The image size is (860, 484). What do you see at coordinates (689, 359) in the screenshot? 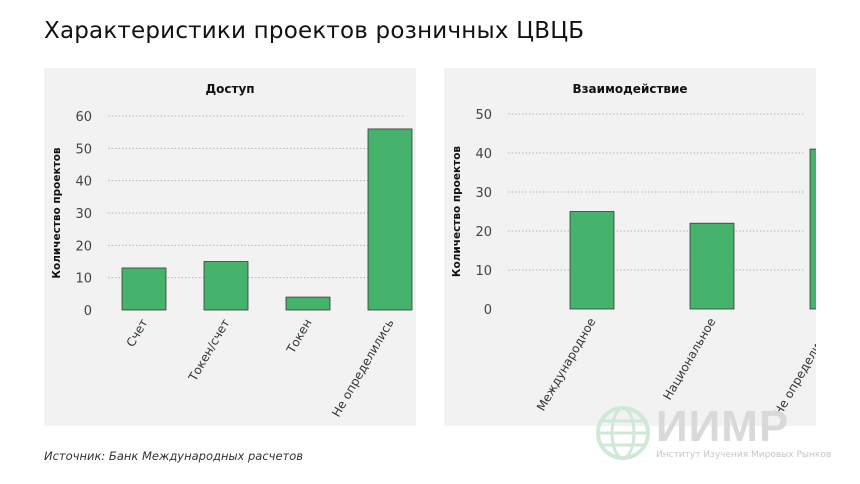
I see `x-tick-label: Национальное` at bounding box center [689, 359].